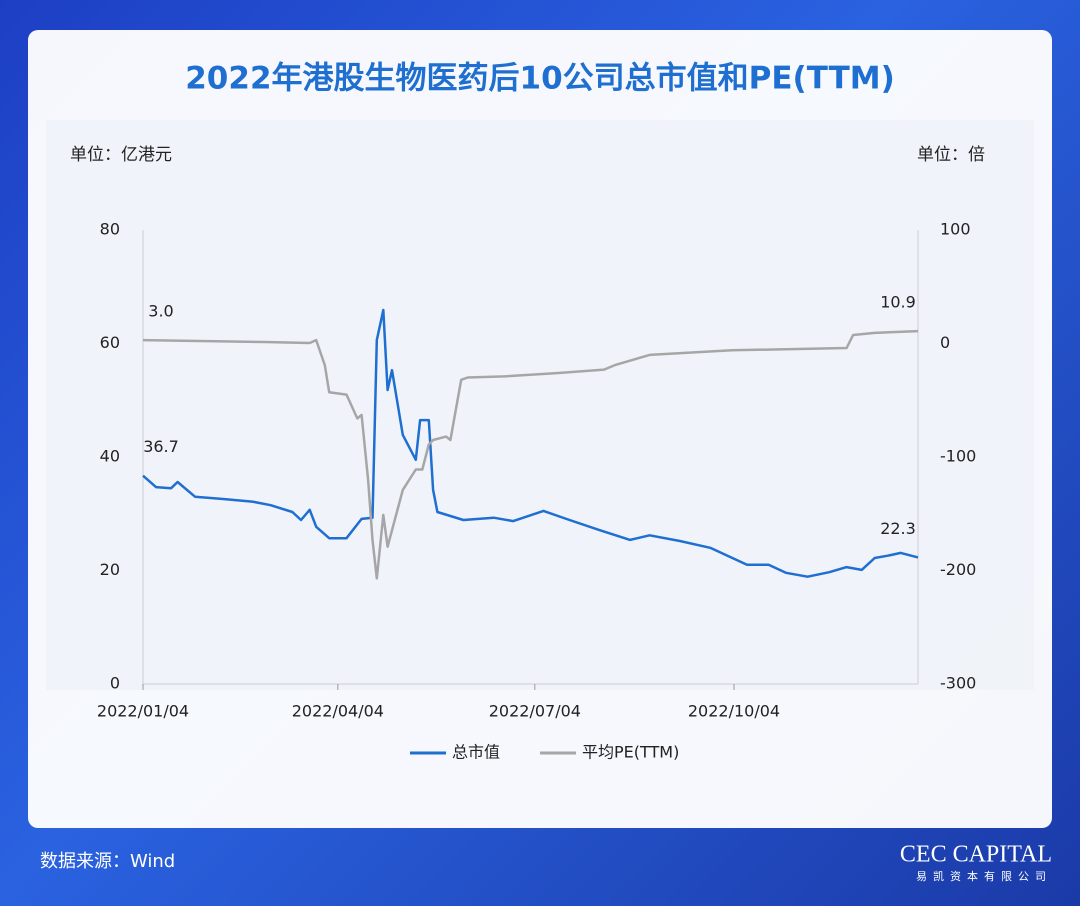 This screenshot has height=906, width=1080. What do you see at coordinates (110, 342) in the screenshot?
I see `y-tick-label: 60` at bounding box center [110, 342].